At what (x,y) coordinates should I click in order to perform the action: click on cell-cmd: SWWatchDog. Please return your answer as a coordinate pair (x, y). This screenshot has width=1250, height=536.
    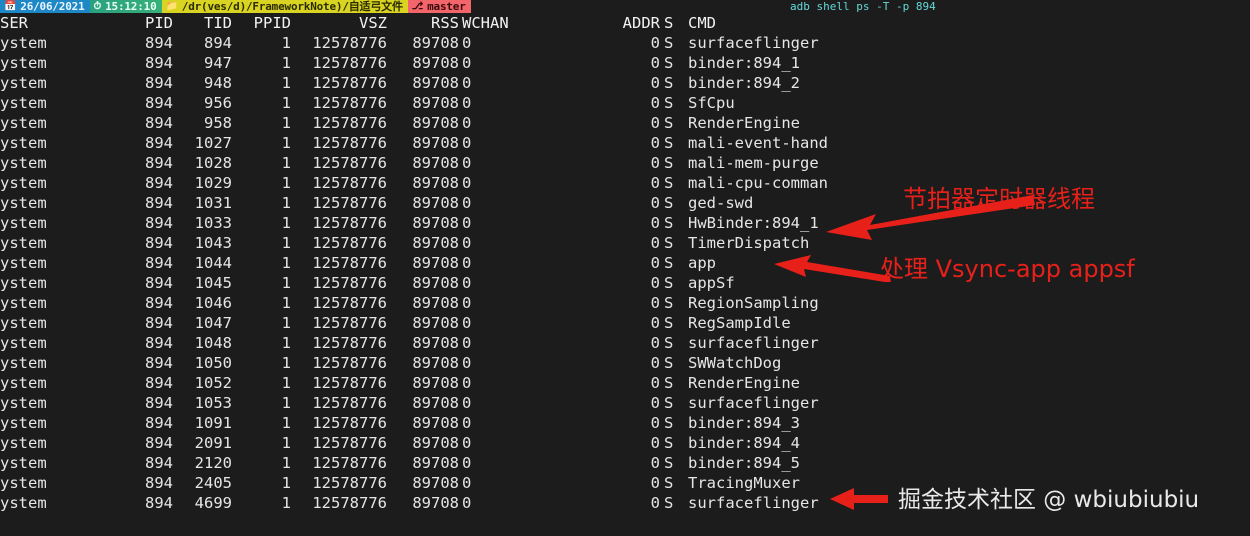
    Looking at the image, I should click on (735, 363).